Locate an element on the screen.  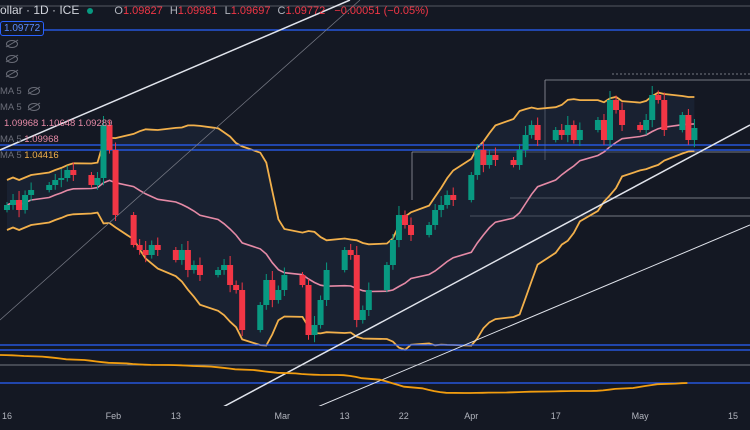
time-tick-label: Apr is located at coordinates (471, 416).